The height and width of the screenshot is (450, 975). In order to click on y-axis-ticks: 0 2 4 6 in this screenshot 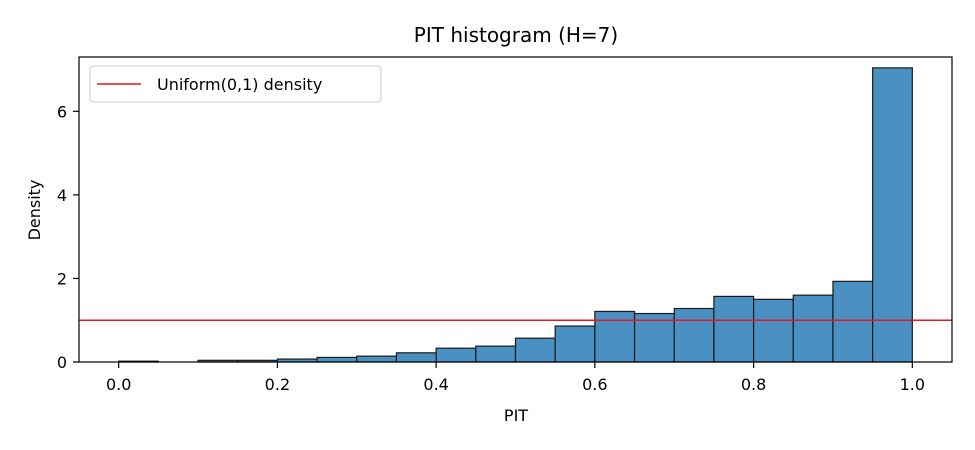, I will do `click(68, 237)`.